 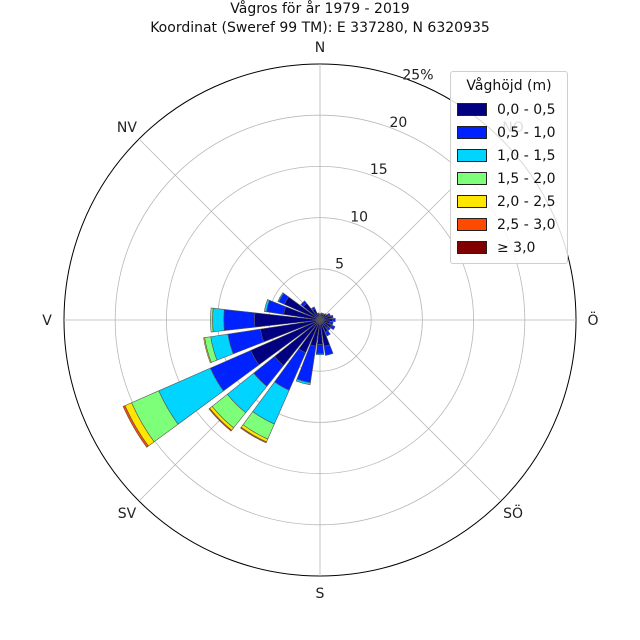 What do you see at coordinates (526, 201) in the screenshot?
I see `legend-label: 2,0 - 2,5` at bounding box center [526, 201].